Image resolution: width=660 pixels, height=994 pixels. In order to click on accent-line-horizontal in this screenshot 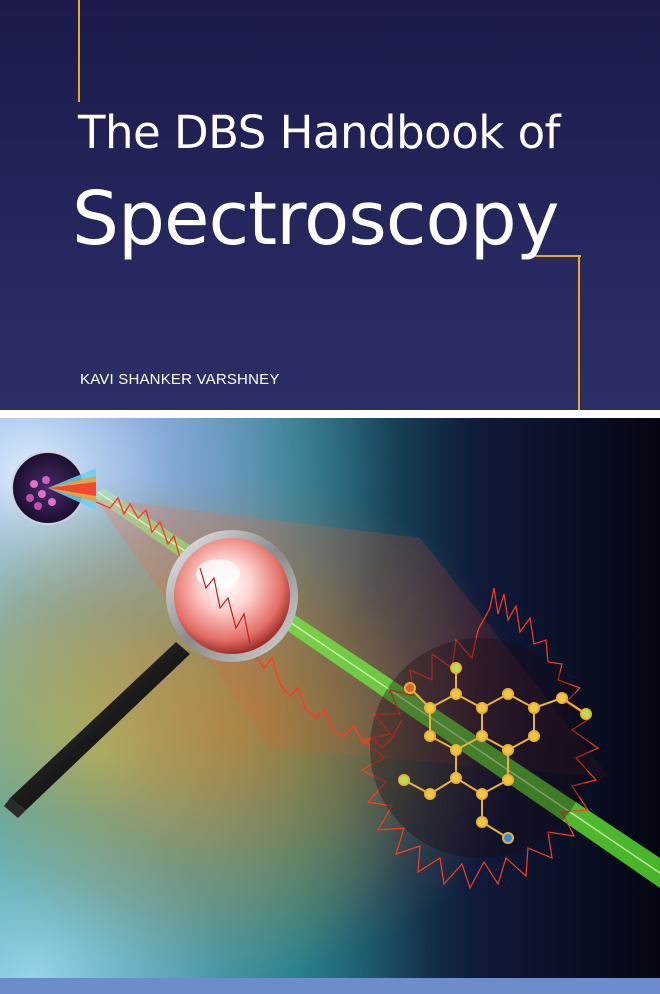, I will do `click(558, 256)`.